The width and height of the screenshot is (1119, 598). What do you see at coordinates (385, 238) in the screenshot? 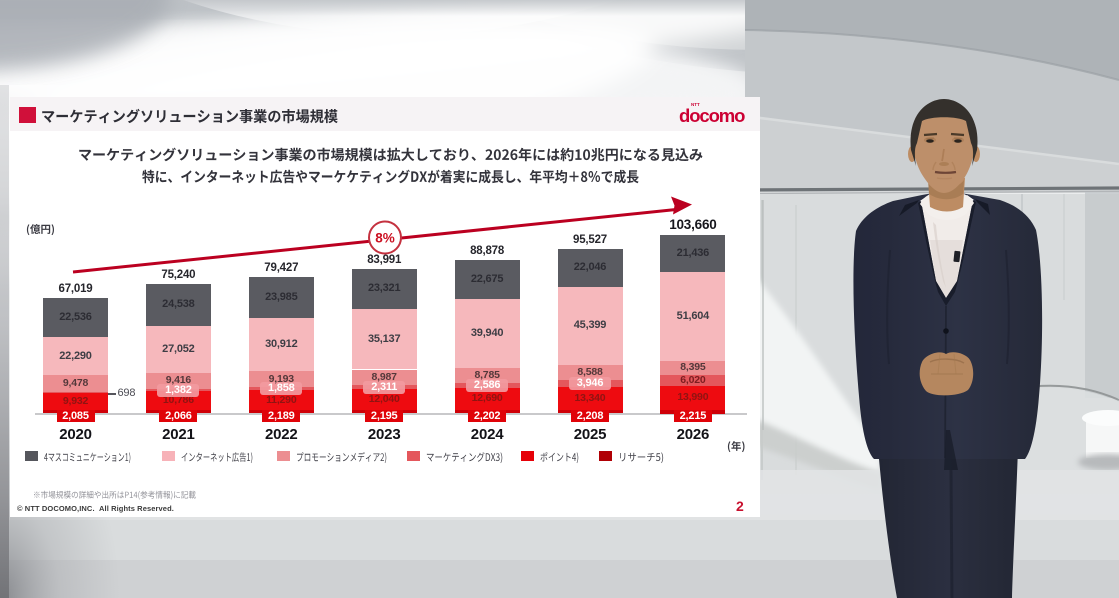
I see `svg-text: 8%` at bounding box center [385, 238].